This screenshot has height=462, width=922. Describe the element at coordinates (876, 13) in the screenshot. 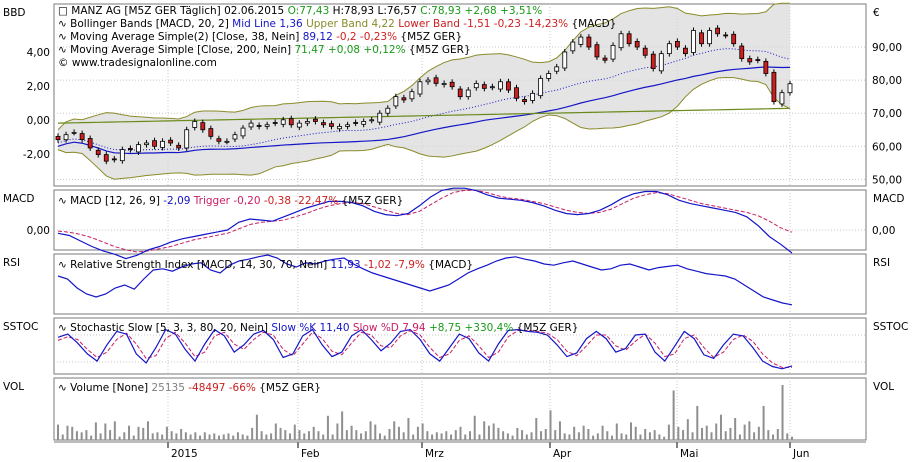

I see `price-right-label: €` at that location.